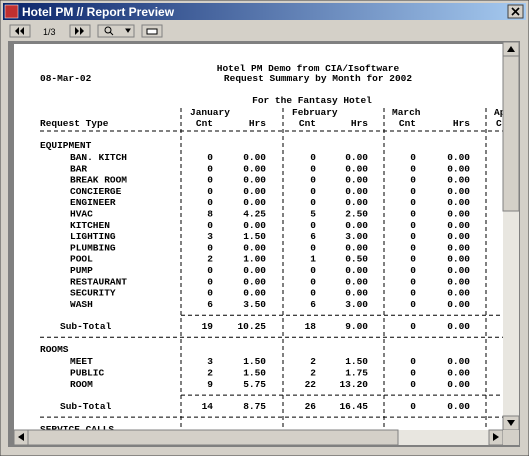 The width and height of the screenshot is (529, 456). What do you see at coordinates (93, 236) in the screenshot?
I see `row-label: LIGHTING` at bounding box center [93, 236].